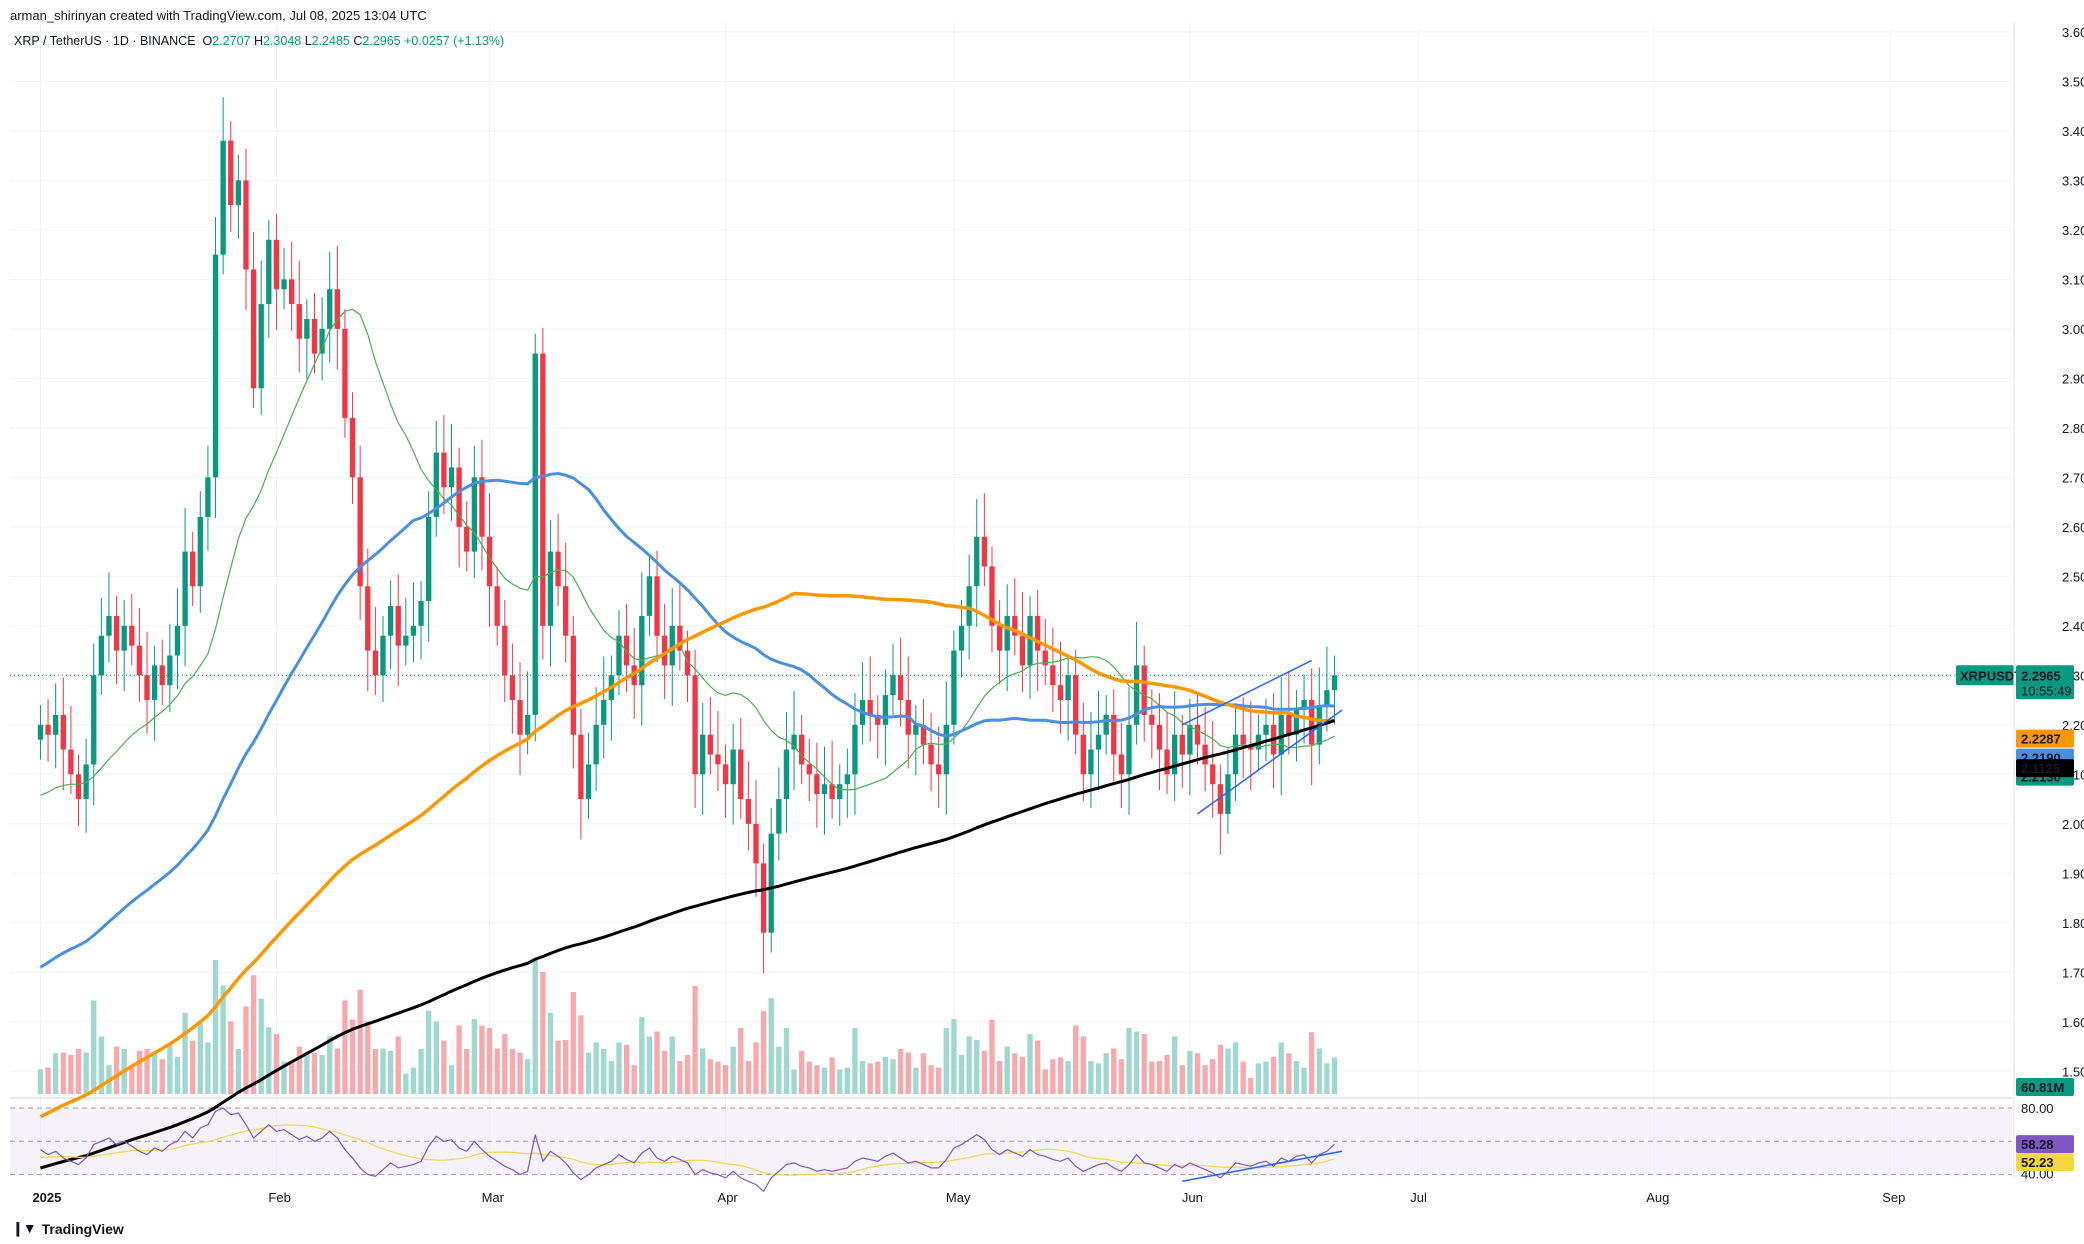  What do you see at coordinates (958, 1197) in the screenshot?
I see `time-tick-label: May` at bounding box center [958, 1197].